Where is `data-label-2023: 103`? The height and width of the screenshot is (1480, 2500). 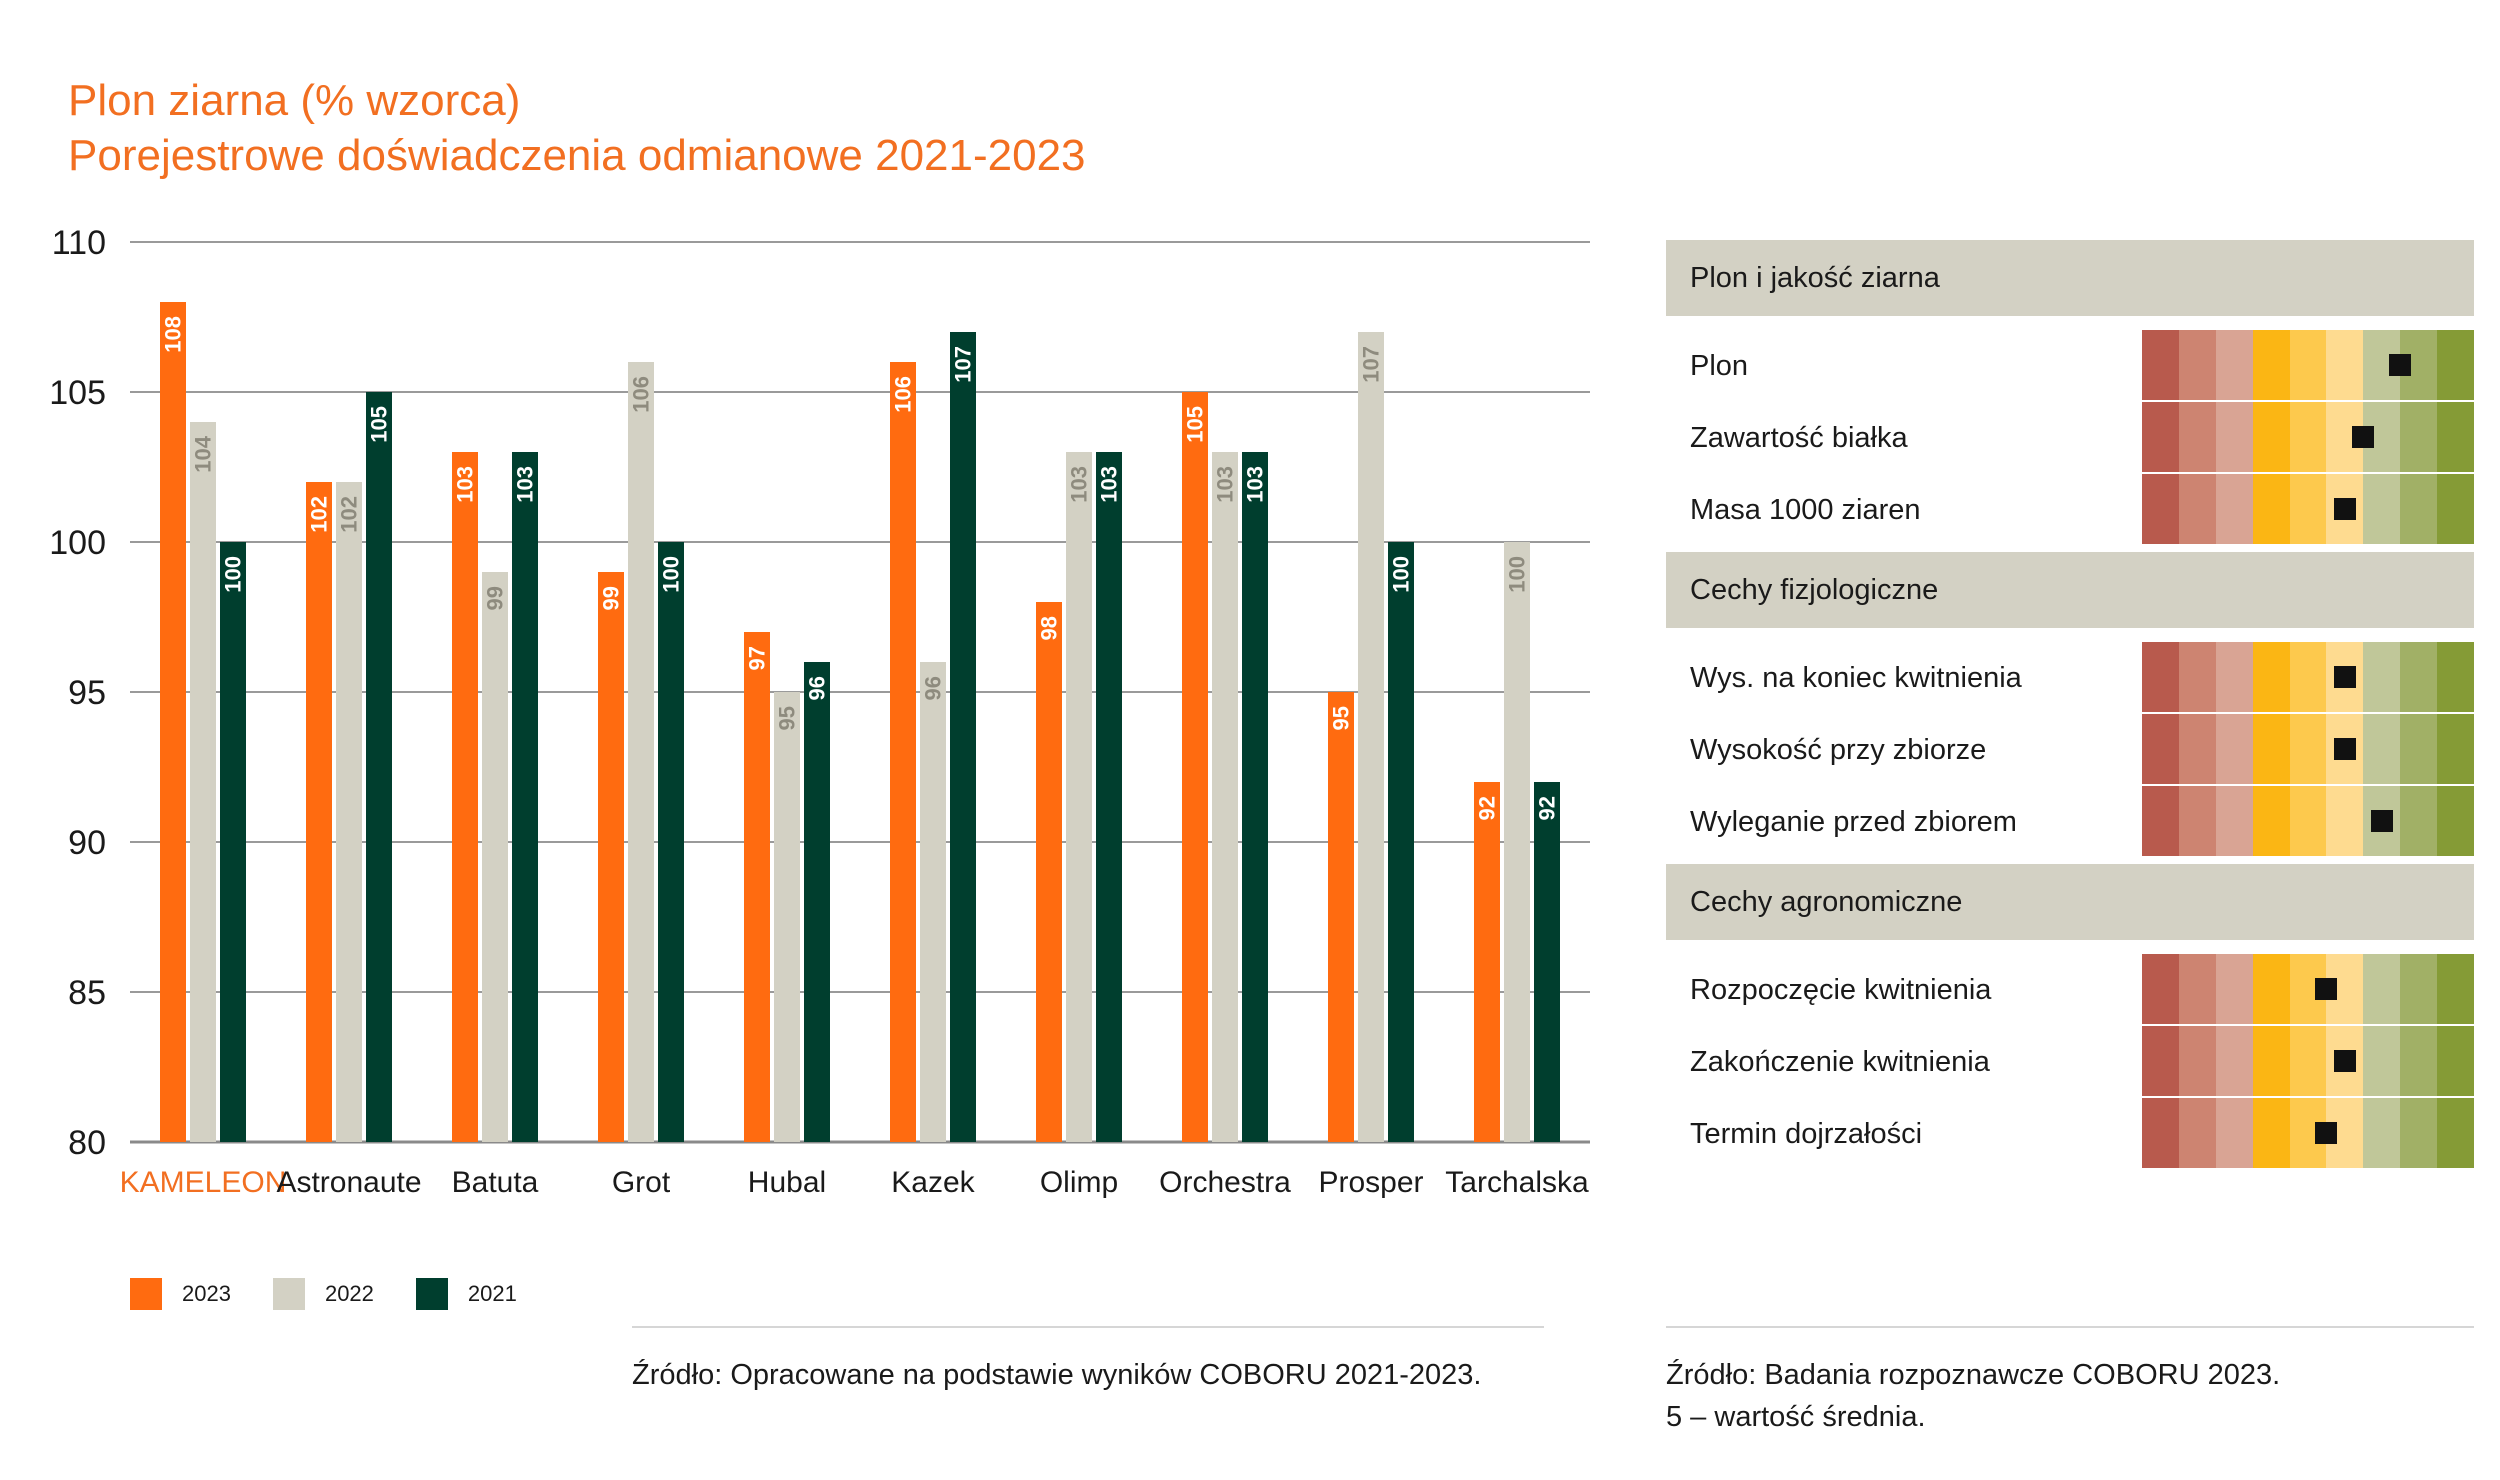 data-label-2023: 103 is located at coordinates (465, 484).